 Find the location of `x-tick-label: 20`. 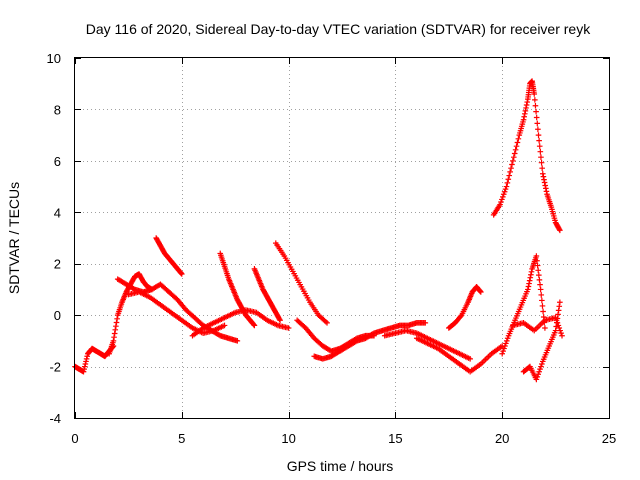

x-tick-label: 20 is located at coordinates (502, 438).